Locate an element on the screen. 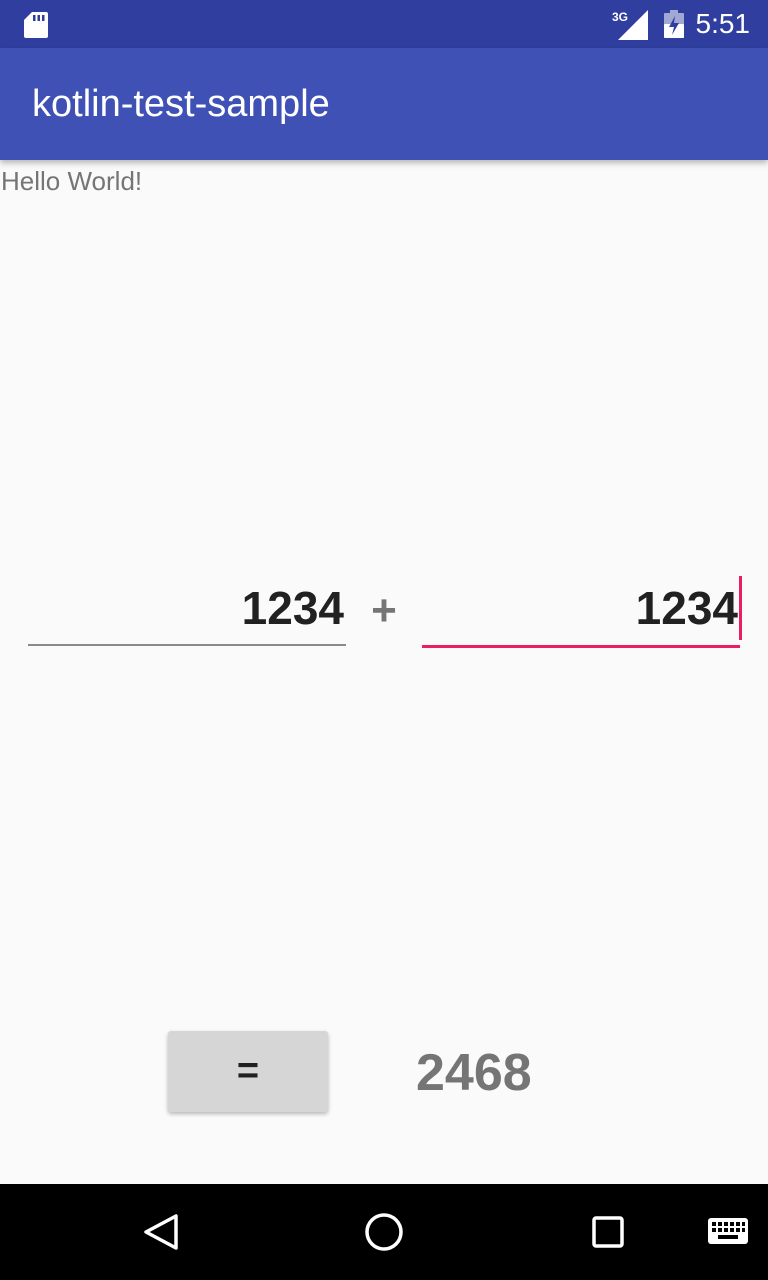 The width and height of the screenshot is (768, 1280). app-bar: kotlin-test-sample is located at coordinates (384, 104).